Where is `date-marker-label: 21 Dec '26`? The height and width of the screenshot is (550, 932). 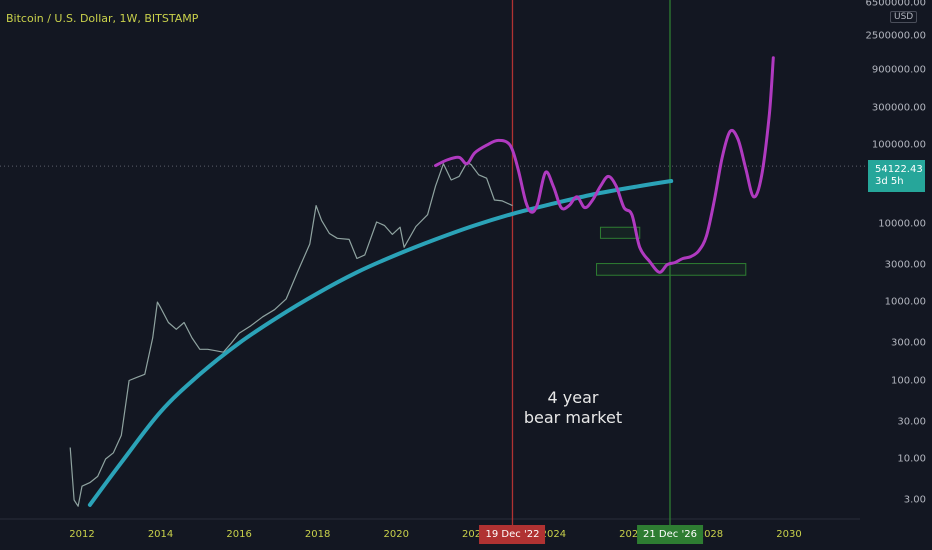
date-marker-label: 21 Dec '26 is located at coordinates (670, 534).